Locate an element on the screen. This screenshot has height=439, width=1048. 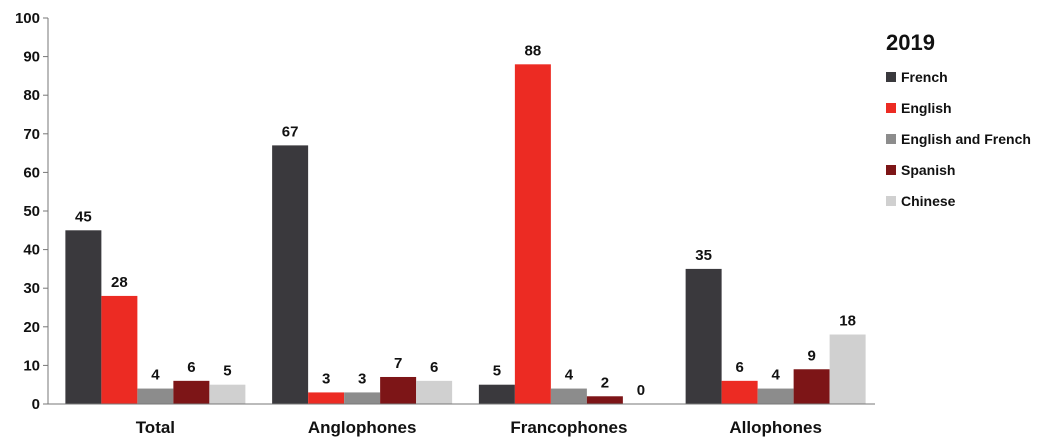
x-category-label: Total is located at coordinates (155, 427).